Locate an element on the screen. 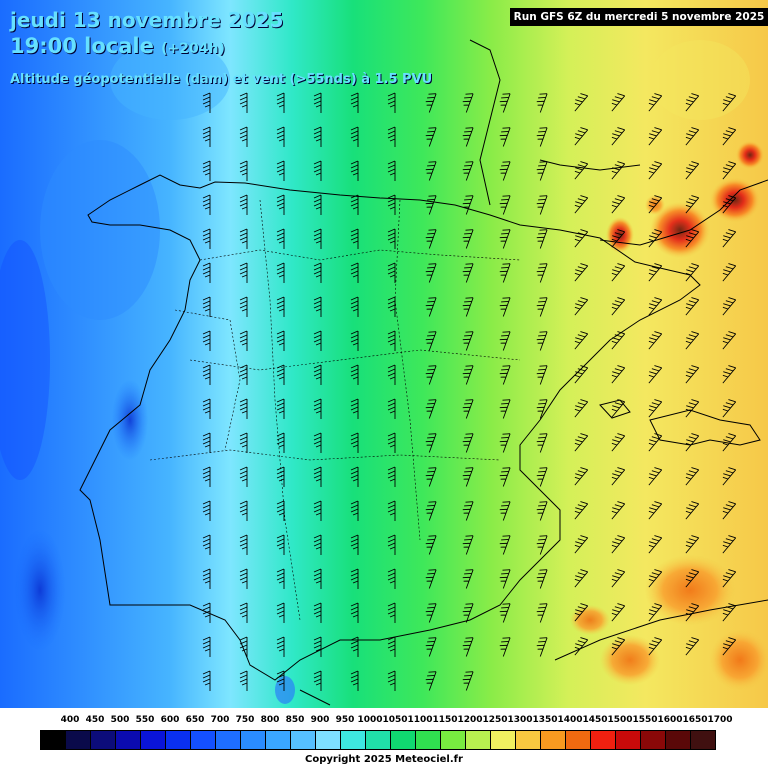 This screenshot has height=768, width=768. legend-label: 1300 is located at coordinates (520, 720).